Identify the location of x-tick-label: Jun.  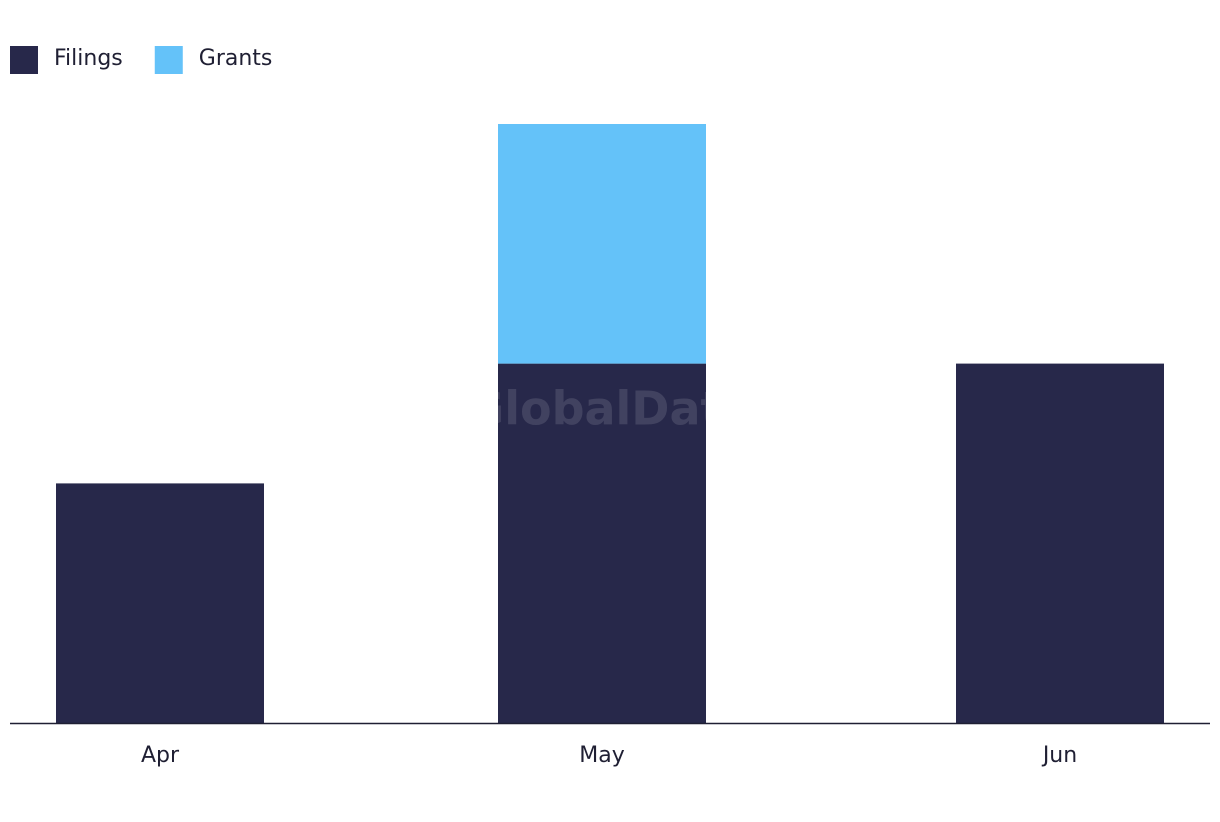
(1059, 755).